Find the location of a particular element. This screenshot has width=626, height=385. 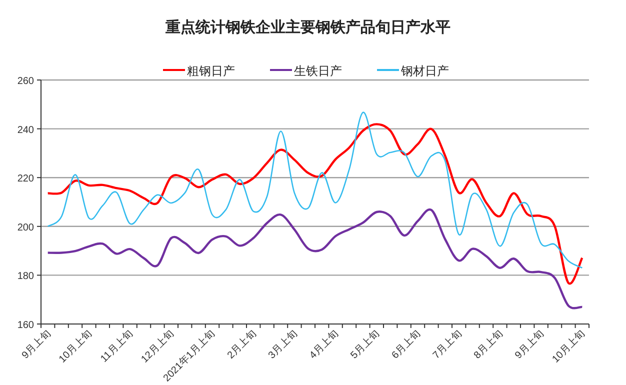

legend-label: 粗钢日产 is located at coordinates (211, 71).